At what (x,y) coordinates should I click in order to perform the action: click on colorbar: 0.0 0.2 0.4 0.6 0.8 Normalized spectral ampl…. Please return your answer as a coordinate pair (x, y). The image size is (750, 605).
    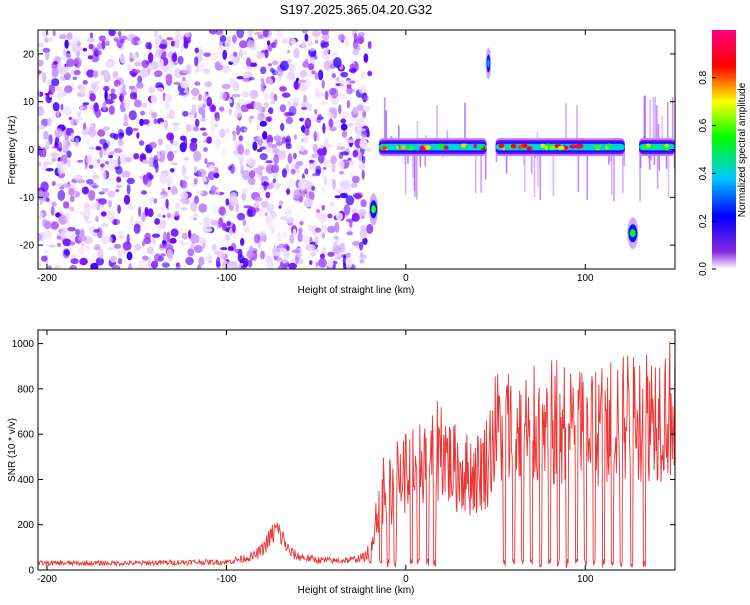
    Looking at the image, I should click on (723, 153).